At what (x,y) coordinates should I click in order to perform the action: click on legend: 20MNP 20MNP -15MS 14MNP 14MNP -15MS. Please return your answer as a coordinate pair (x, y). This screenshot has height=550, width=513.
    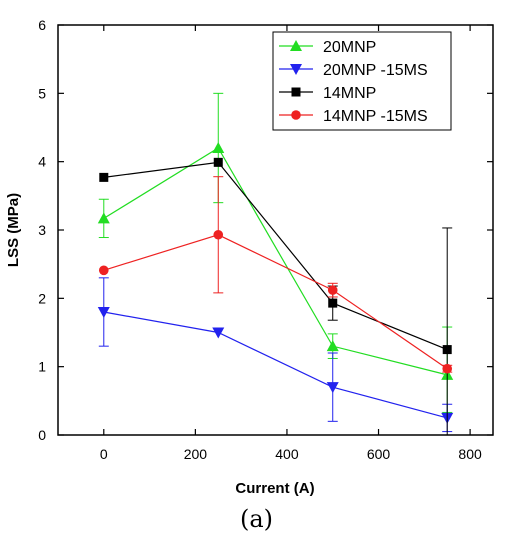
    Looking at the image, I should click on (362, 81).